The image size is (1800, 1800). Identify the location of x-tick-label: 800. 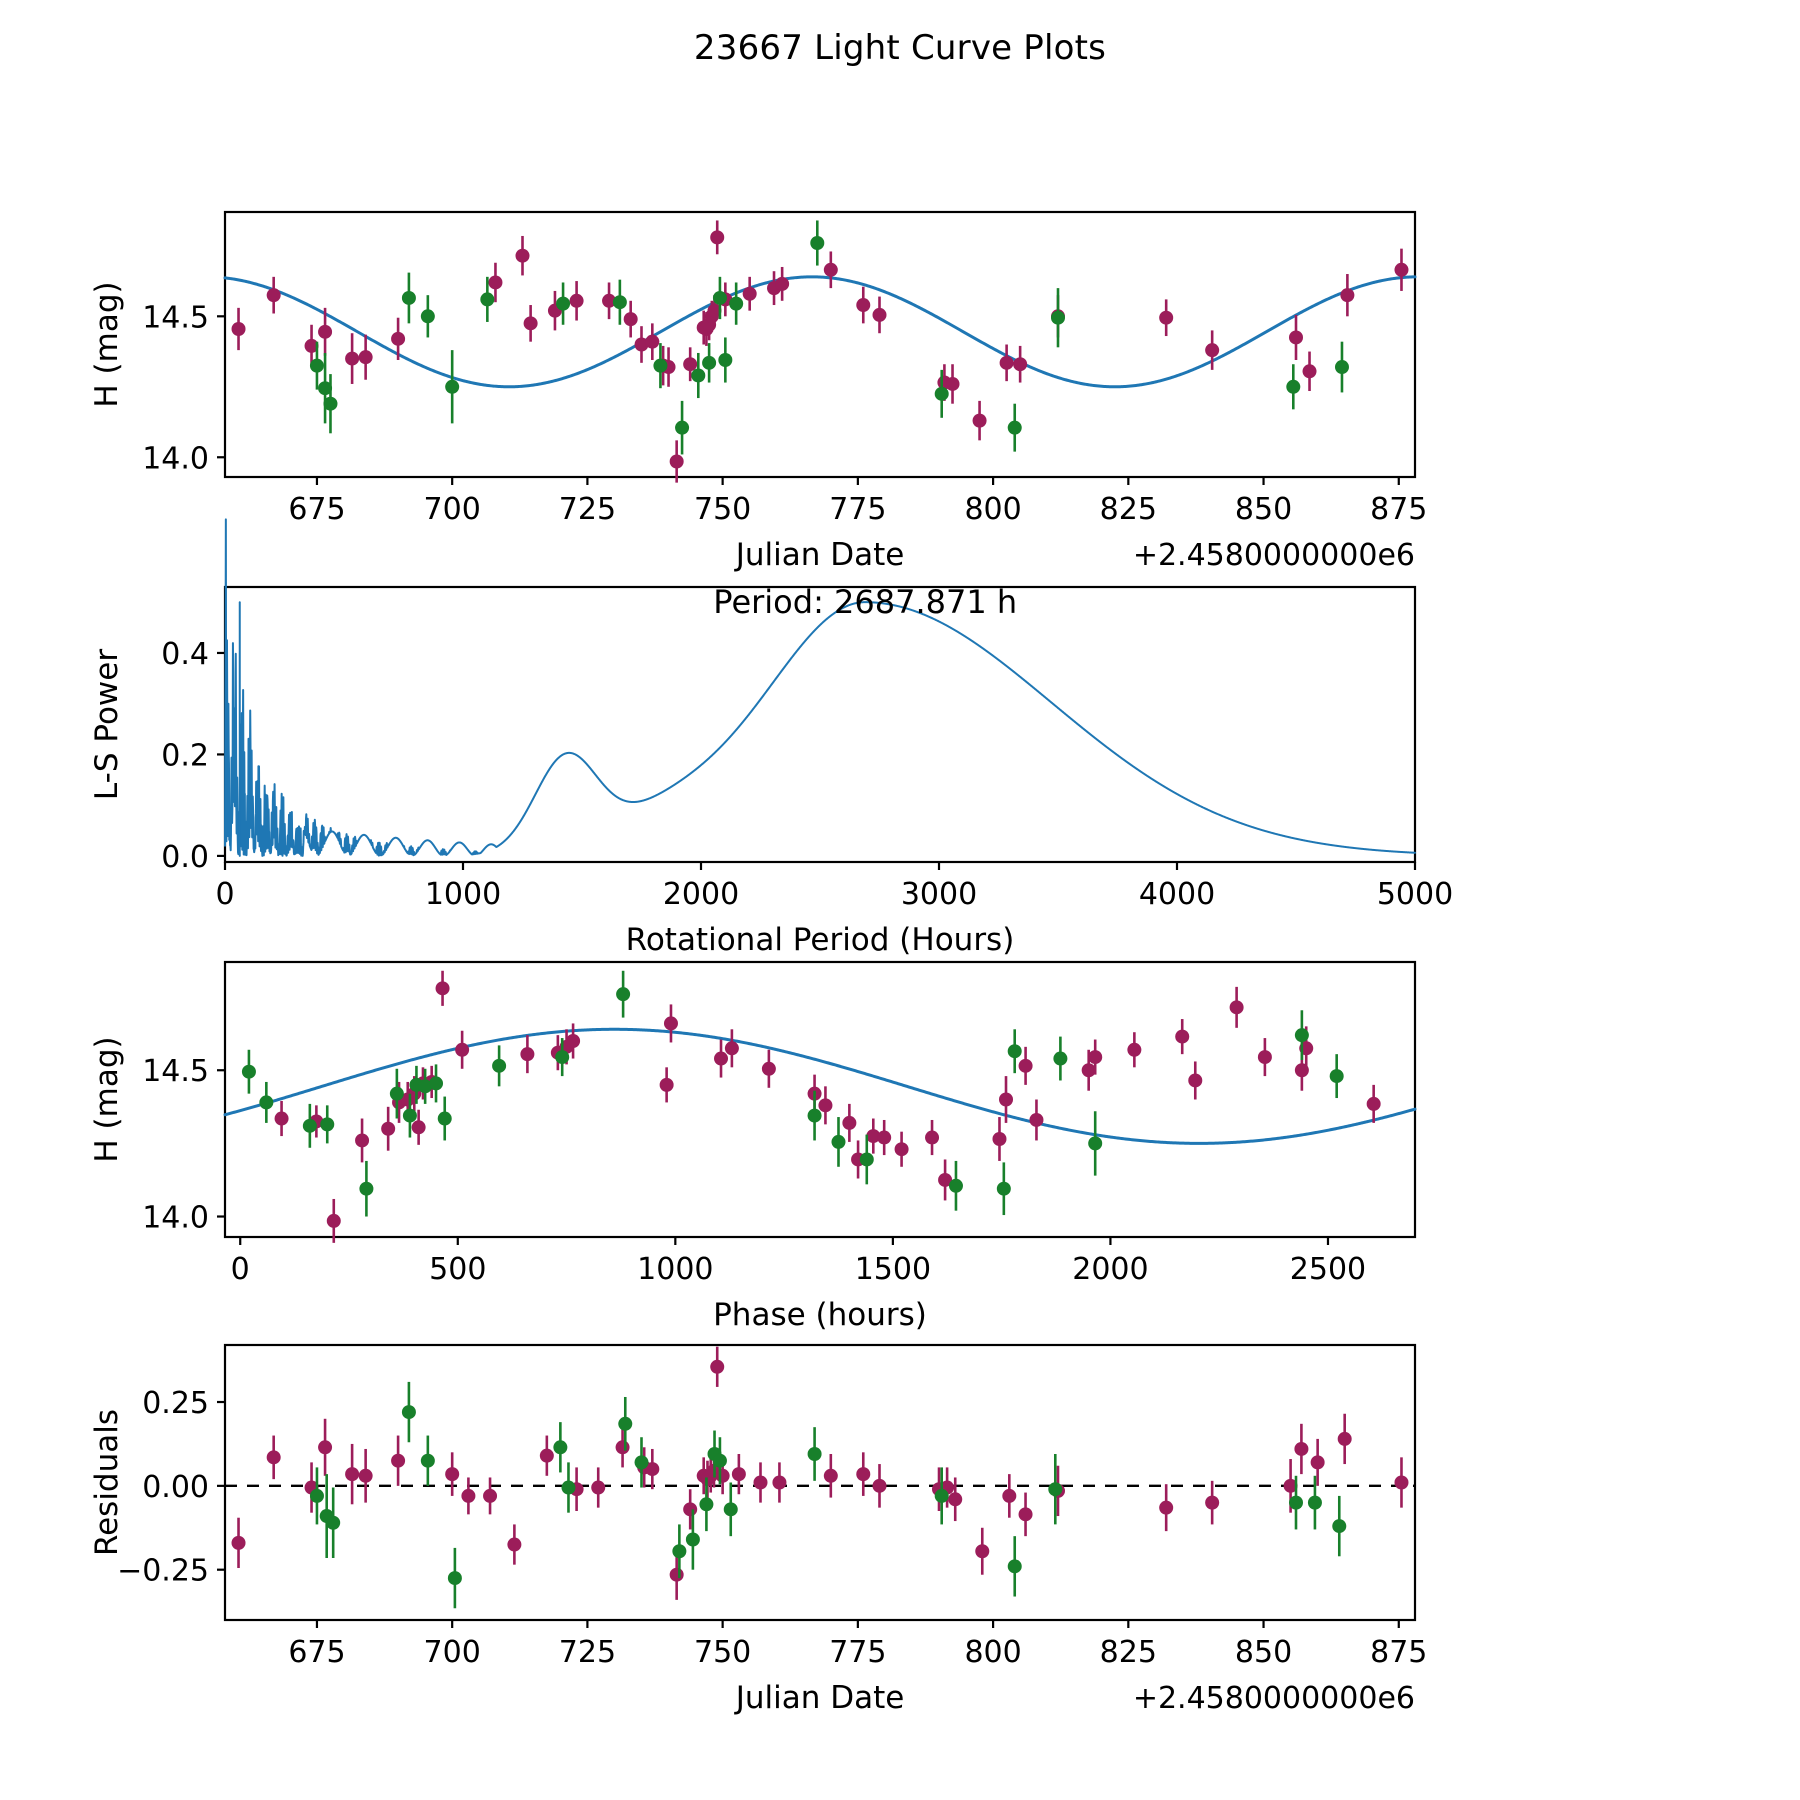
(992, 509).